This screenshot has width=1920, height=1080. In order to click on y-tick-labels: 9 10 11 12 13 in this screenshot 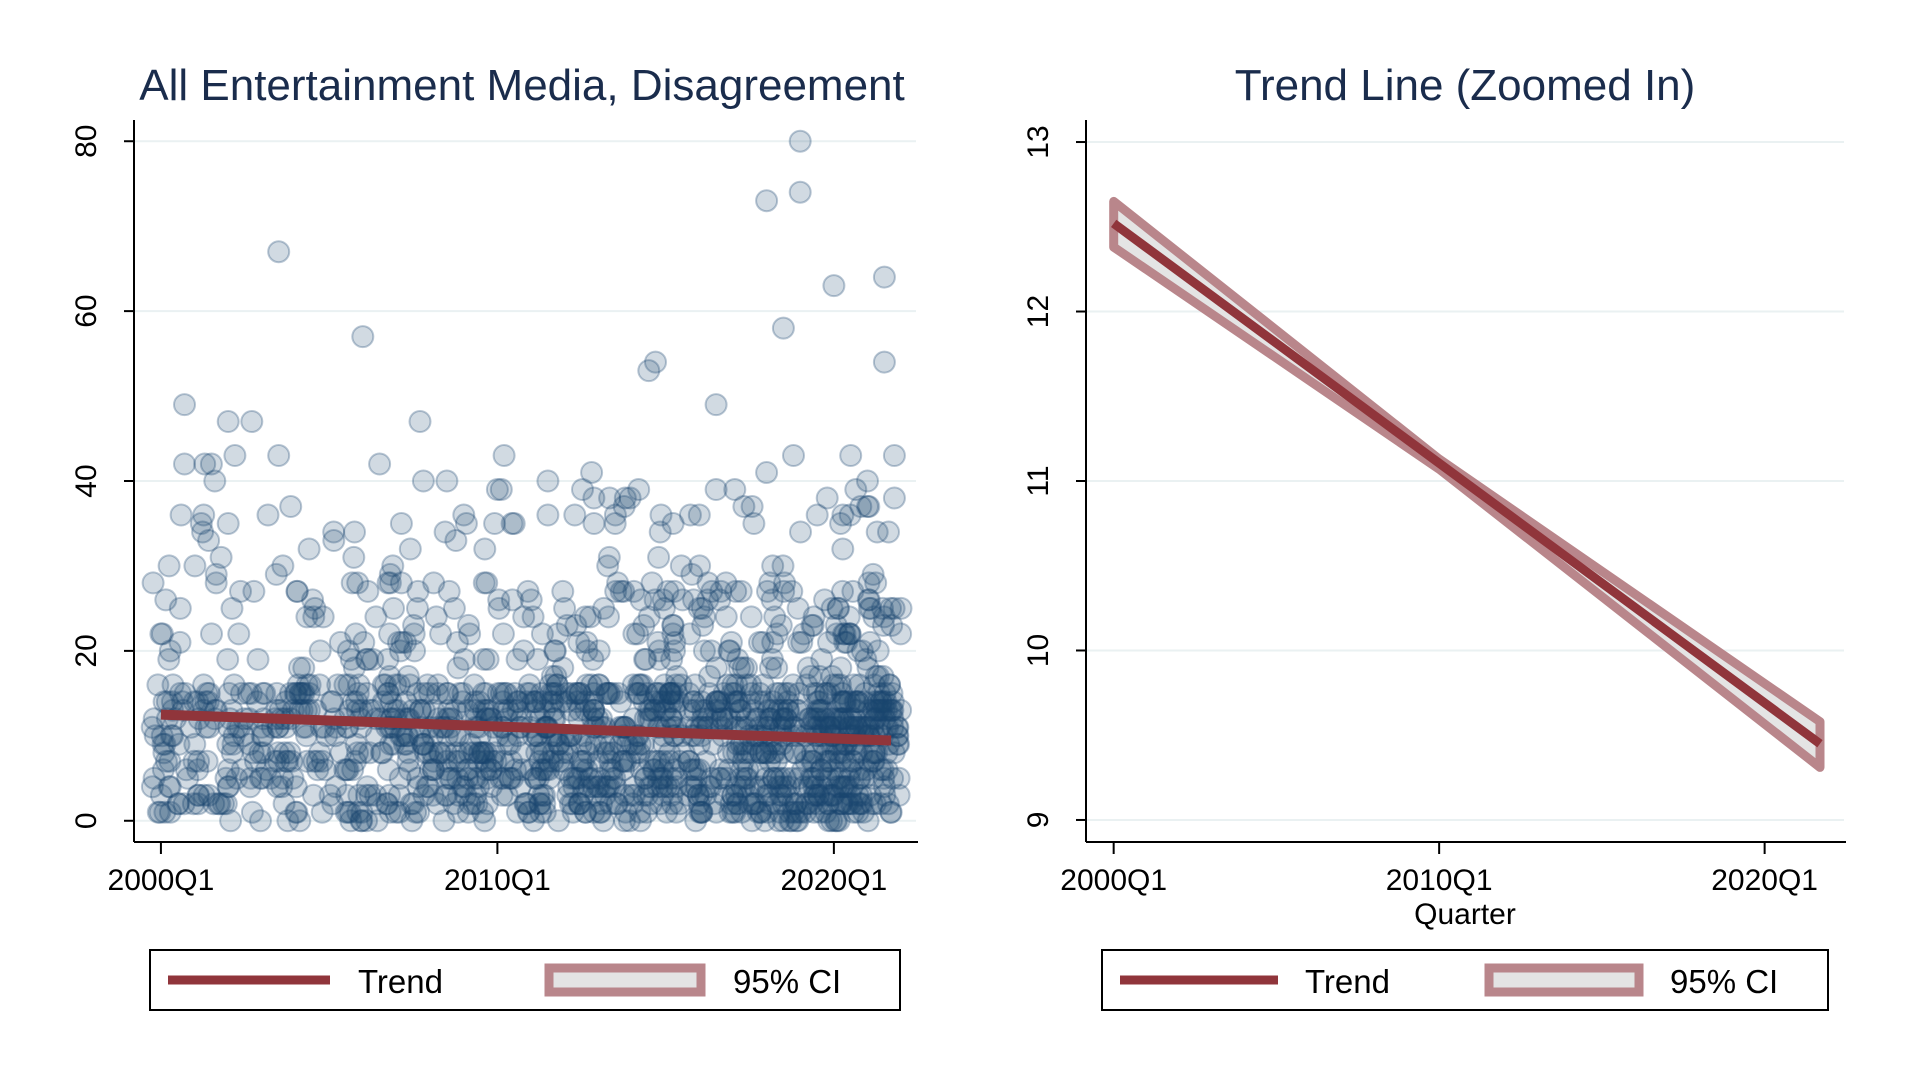, I will do `click(1038, 476)`.